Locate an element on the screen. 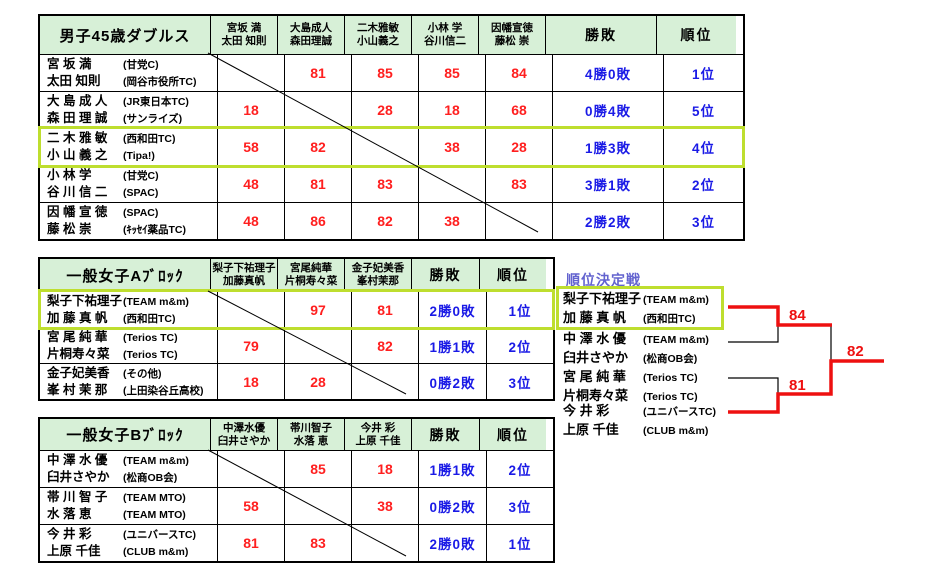  opponent-name-2: 谷川信二 is located at coordinates (445, 41).